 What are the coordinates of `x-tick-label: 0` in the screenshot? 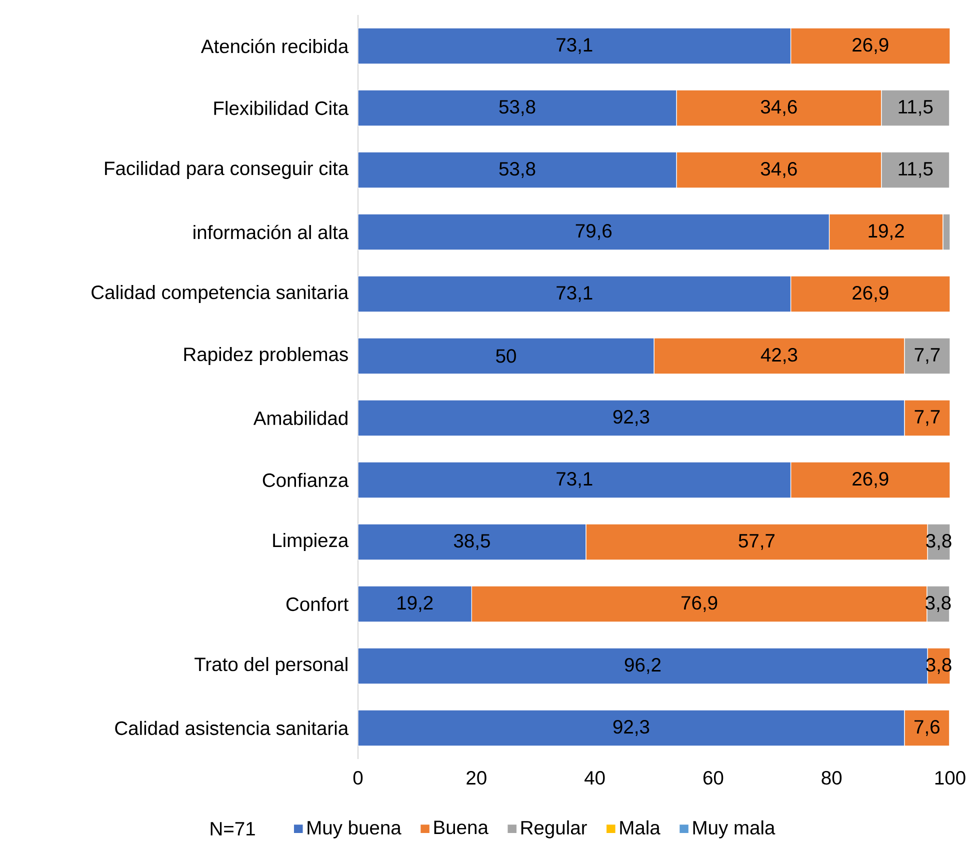 It's located at (358, 778).